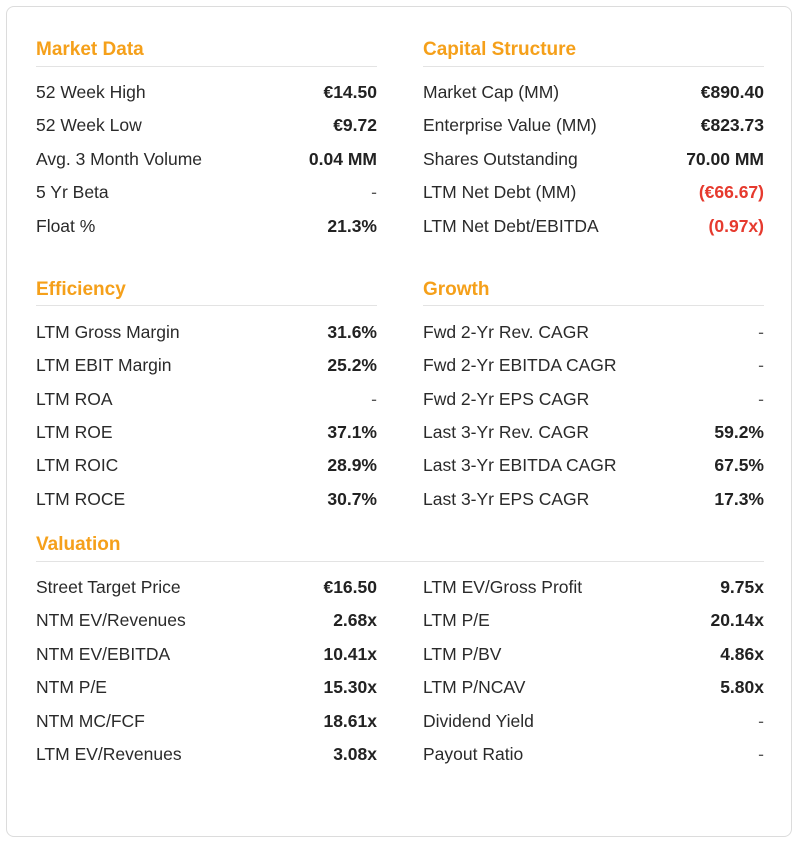 This screenshot has width=800, height=843. What do you see at coordinates (206, 620) in the screenshot?
I see `valuation-row: NTM EV/Revenues 2.68x` at bounding box center [206, 620].